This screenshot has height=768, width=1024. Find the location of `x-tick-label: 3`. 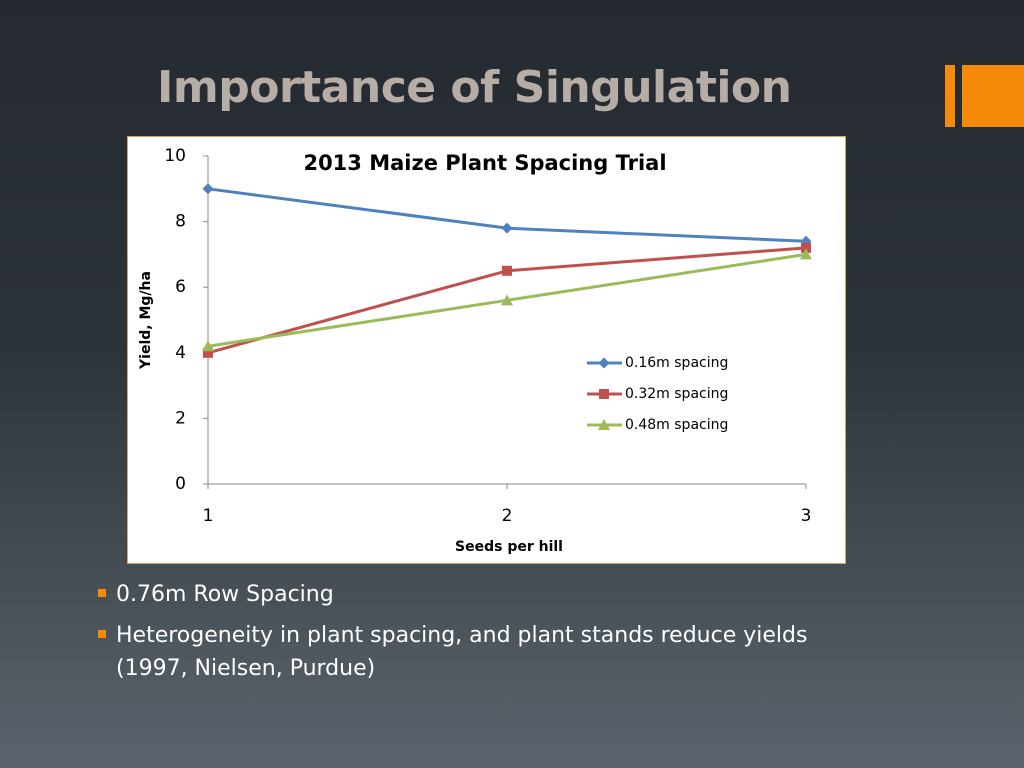

x-tick-label: 3 is located at coordinates (806, 516).